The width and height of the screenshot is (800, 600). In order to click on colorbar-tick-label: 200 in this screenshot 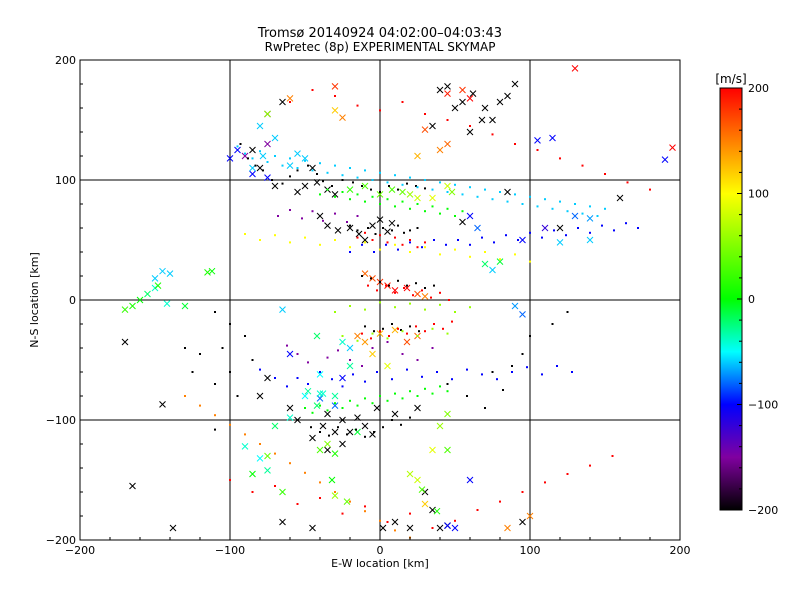, I will do `click(758, 88)`.